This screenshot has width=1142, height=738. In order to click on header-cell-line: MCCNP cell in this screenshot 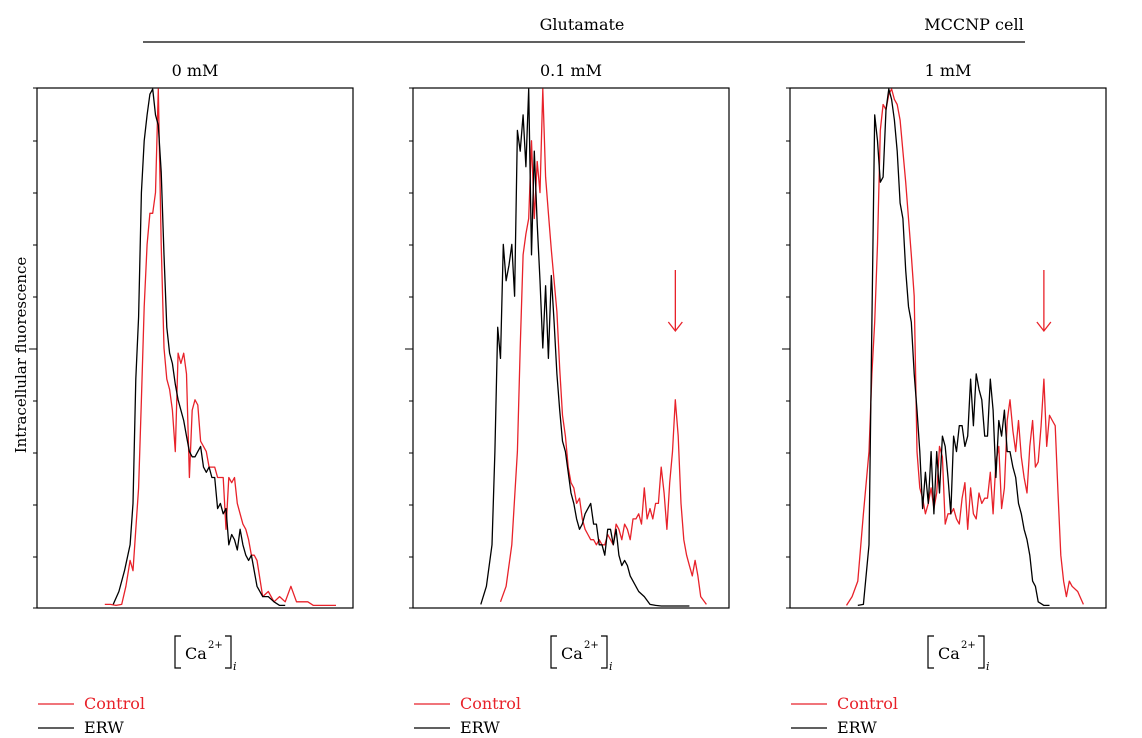, I will do `click(973, 24)`.